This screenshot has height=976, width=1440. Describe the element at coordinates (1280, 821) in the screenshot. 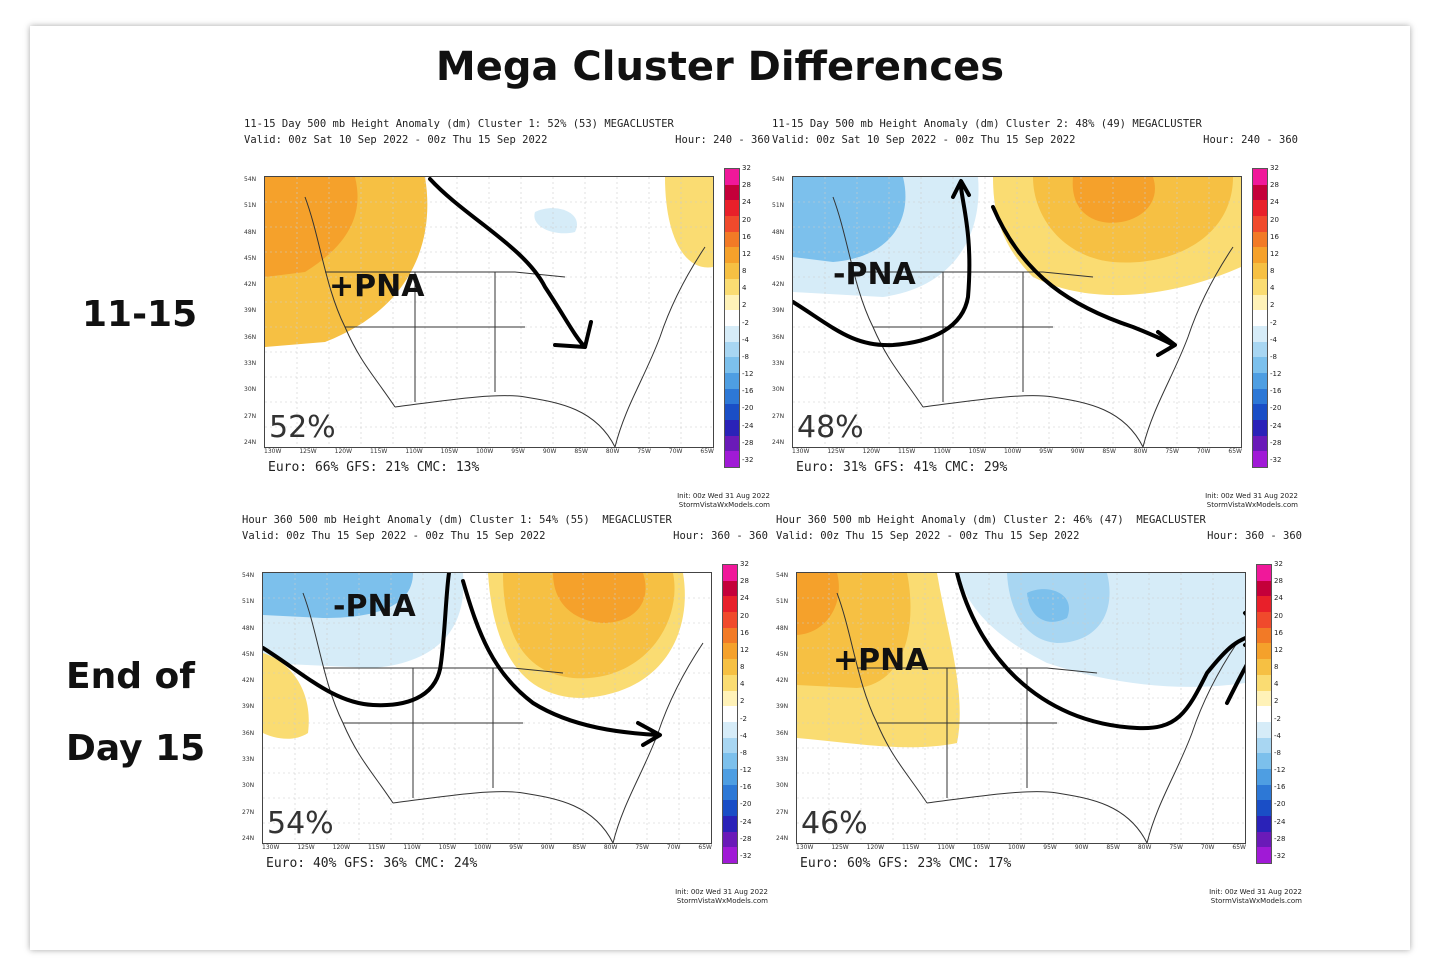

I see `colorbar-label: -24` at that location.